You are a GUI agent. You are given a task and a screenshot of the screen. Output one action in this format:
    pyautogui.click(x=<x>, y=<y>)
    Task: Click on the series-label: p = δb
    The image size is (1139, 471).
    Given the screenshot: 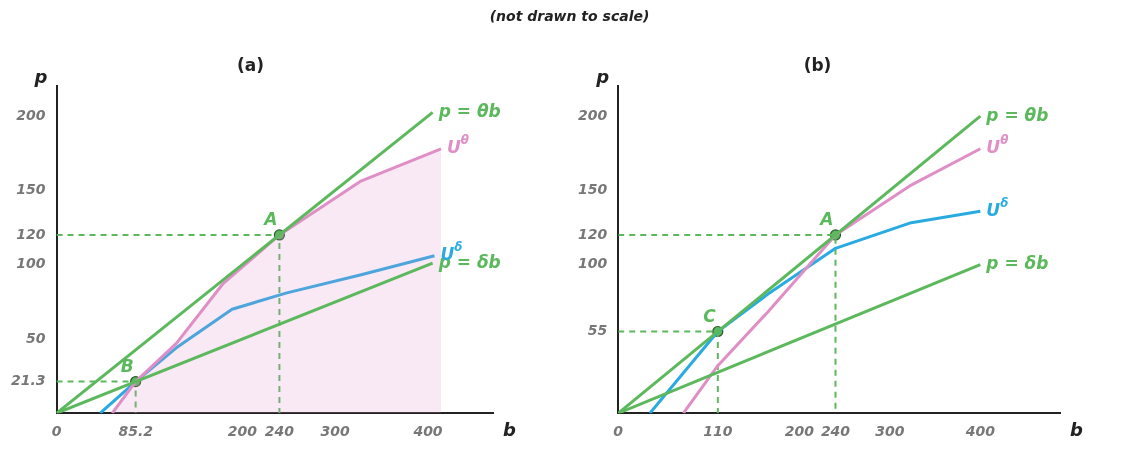 What is the action you would take?
    pyautogui.click(x=1017, y=263)
    